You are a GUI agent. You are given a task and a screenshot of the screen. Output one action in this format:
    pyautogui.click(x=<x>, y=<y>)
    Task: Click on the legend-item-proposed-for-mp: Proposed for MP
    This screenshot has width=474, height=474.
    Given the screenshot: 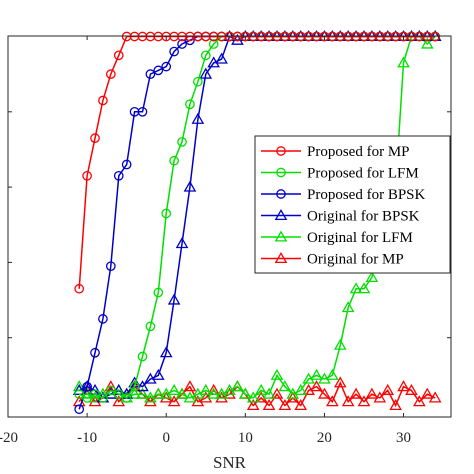 What is the action you would take?
    pyautogui.click(x=335, y=152)
    